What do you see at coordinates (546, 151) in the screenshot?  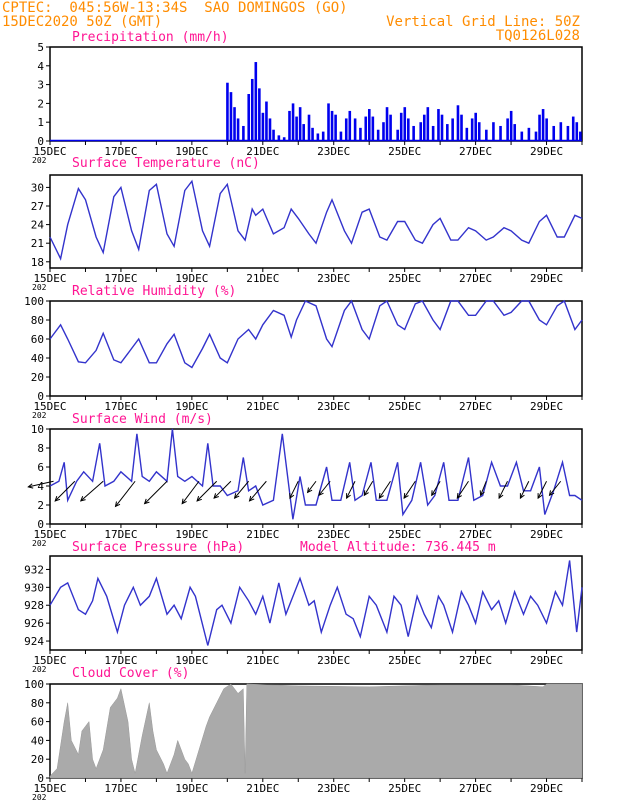 I see `x-tick-label: 29DEC` at bounding box center [546, 151].